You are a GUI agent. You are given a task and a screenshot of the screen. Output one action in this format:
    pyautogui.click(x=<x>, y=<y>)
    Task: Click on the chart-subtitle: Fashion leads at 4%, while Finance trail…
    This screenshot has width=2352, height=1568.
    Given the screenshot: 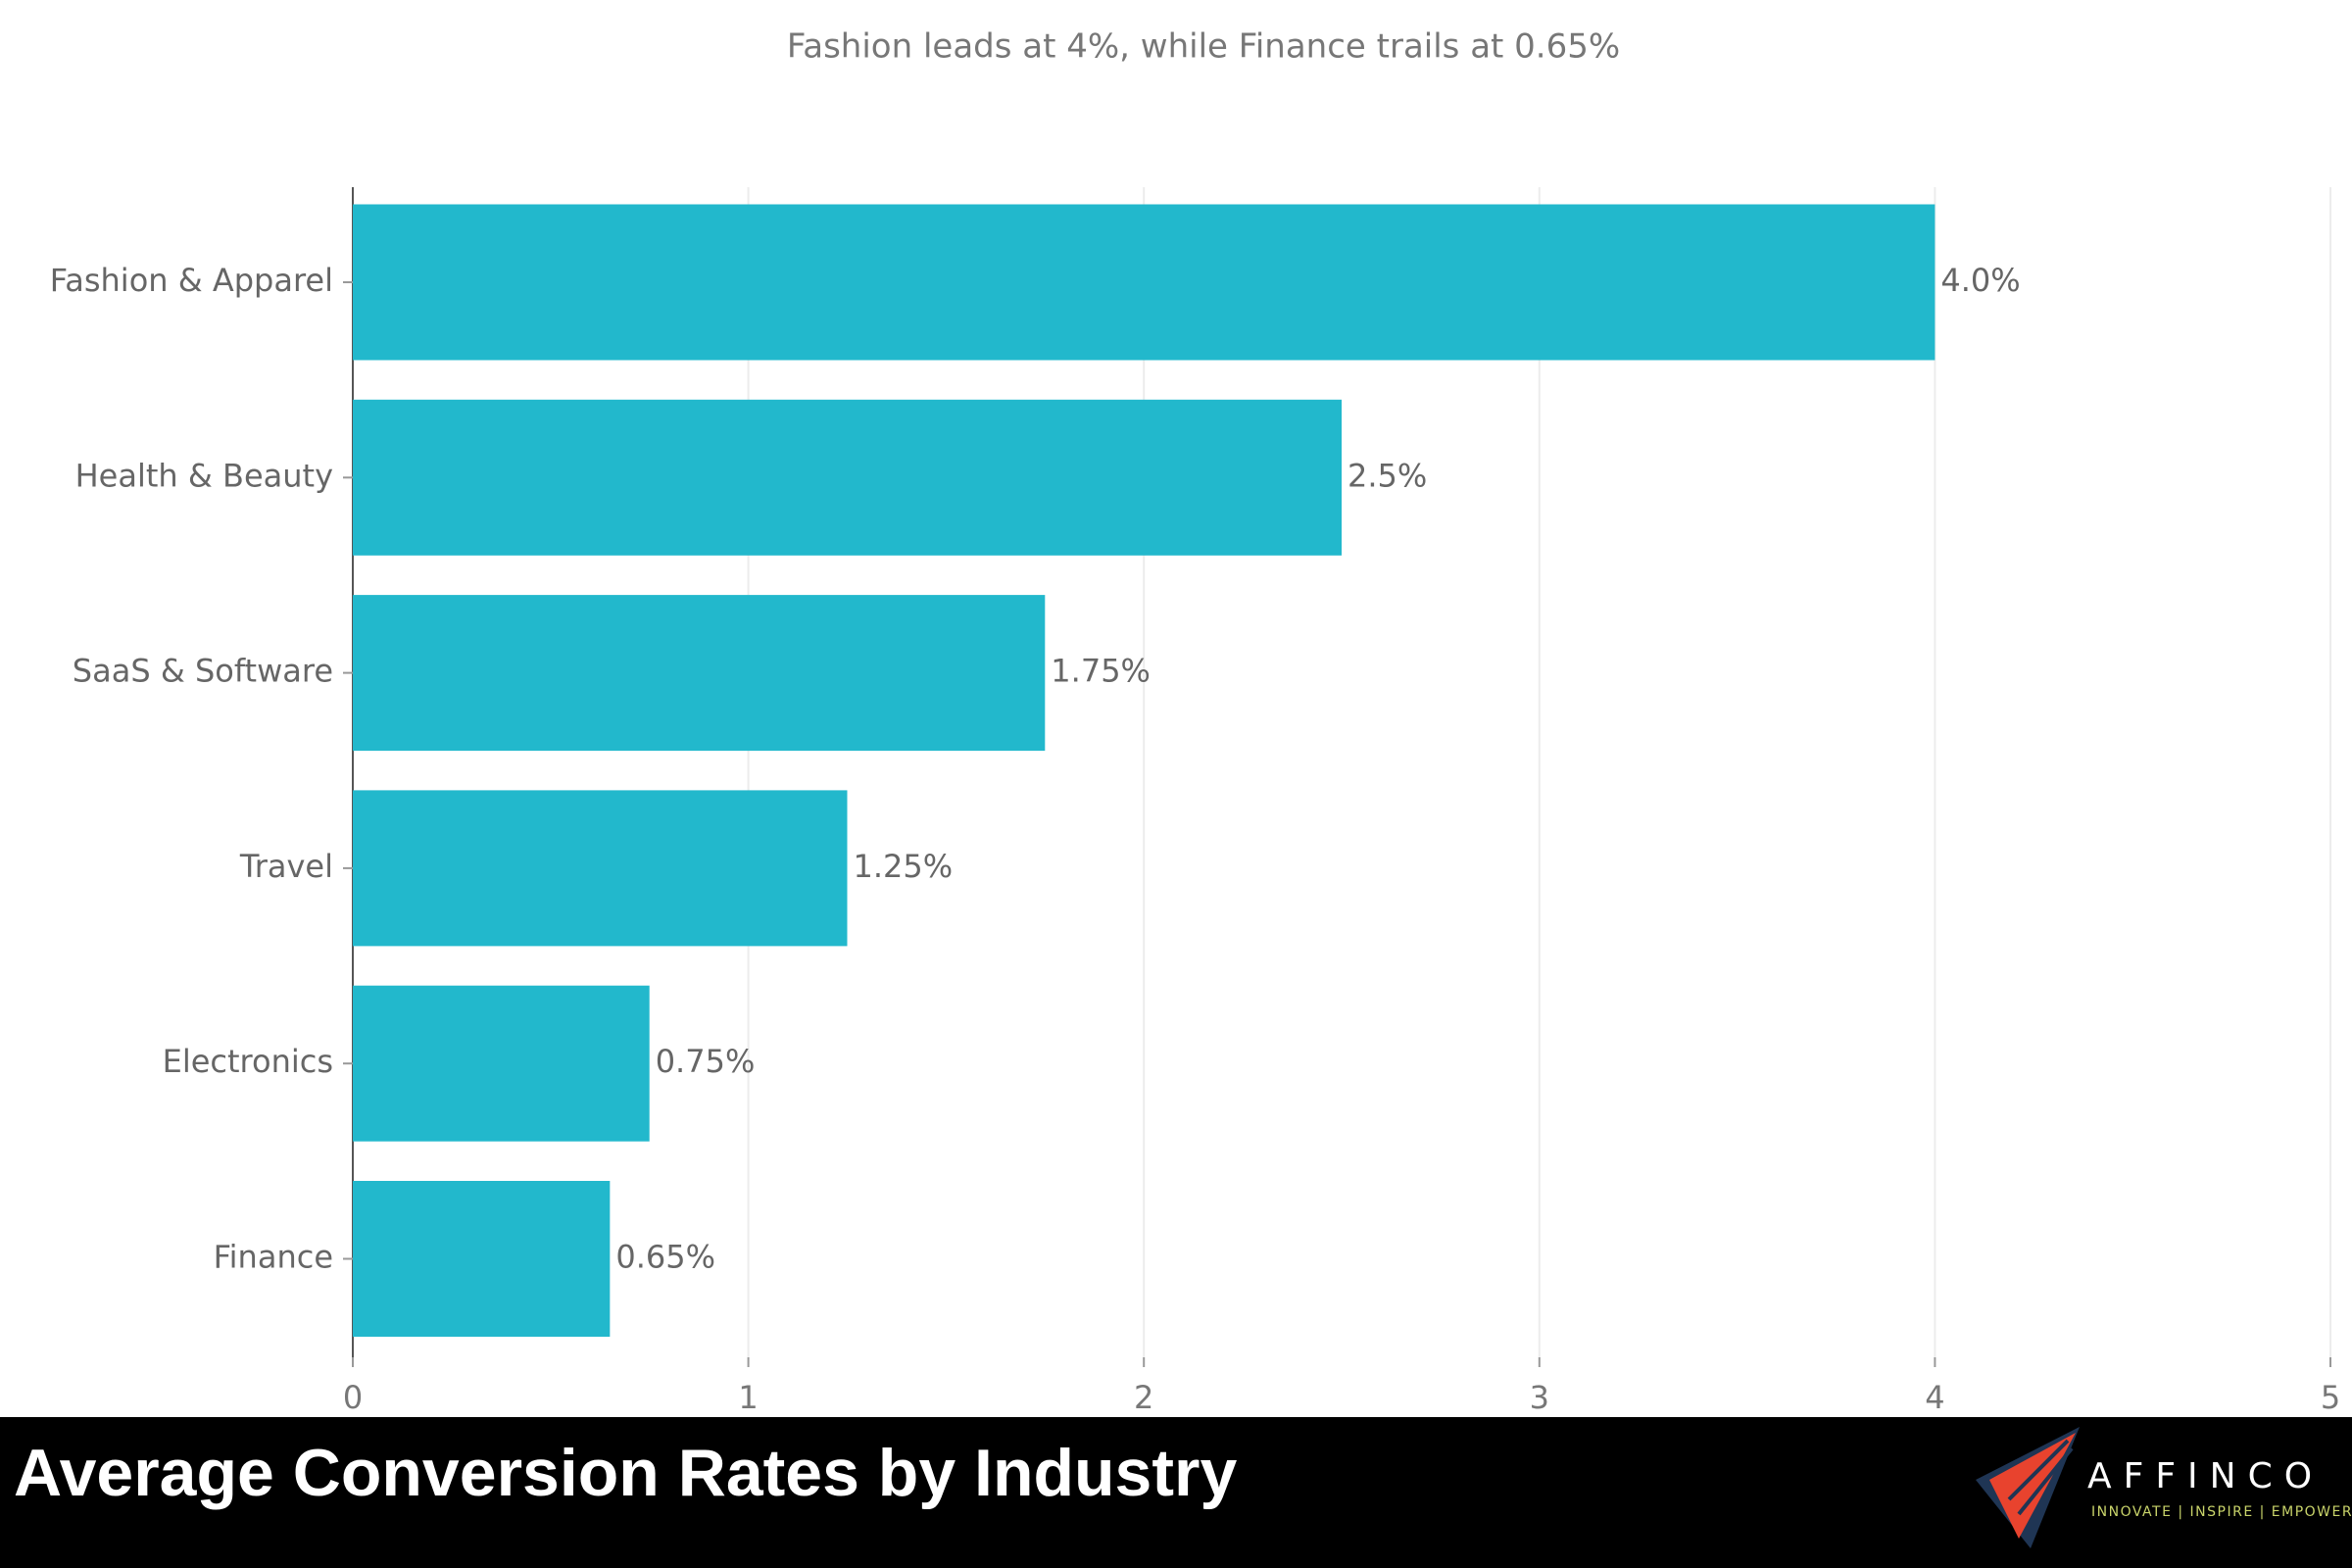 What is the action you would take?
    pyautogui.click(x=1203, y=47)
    